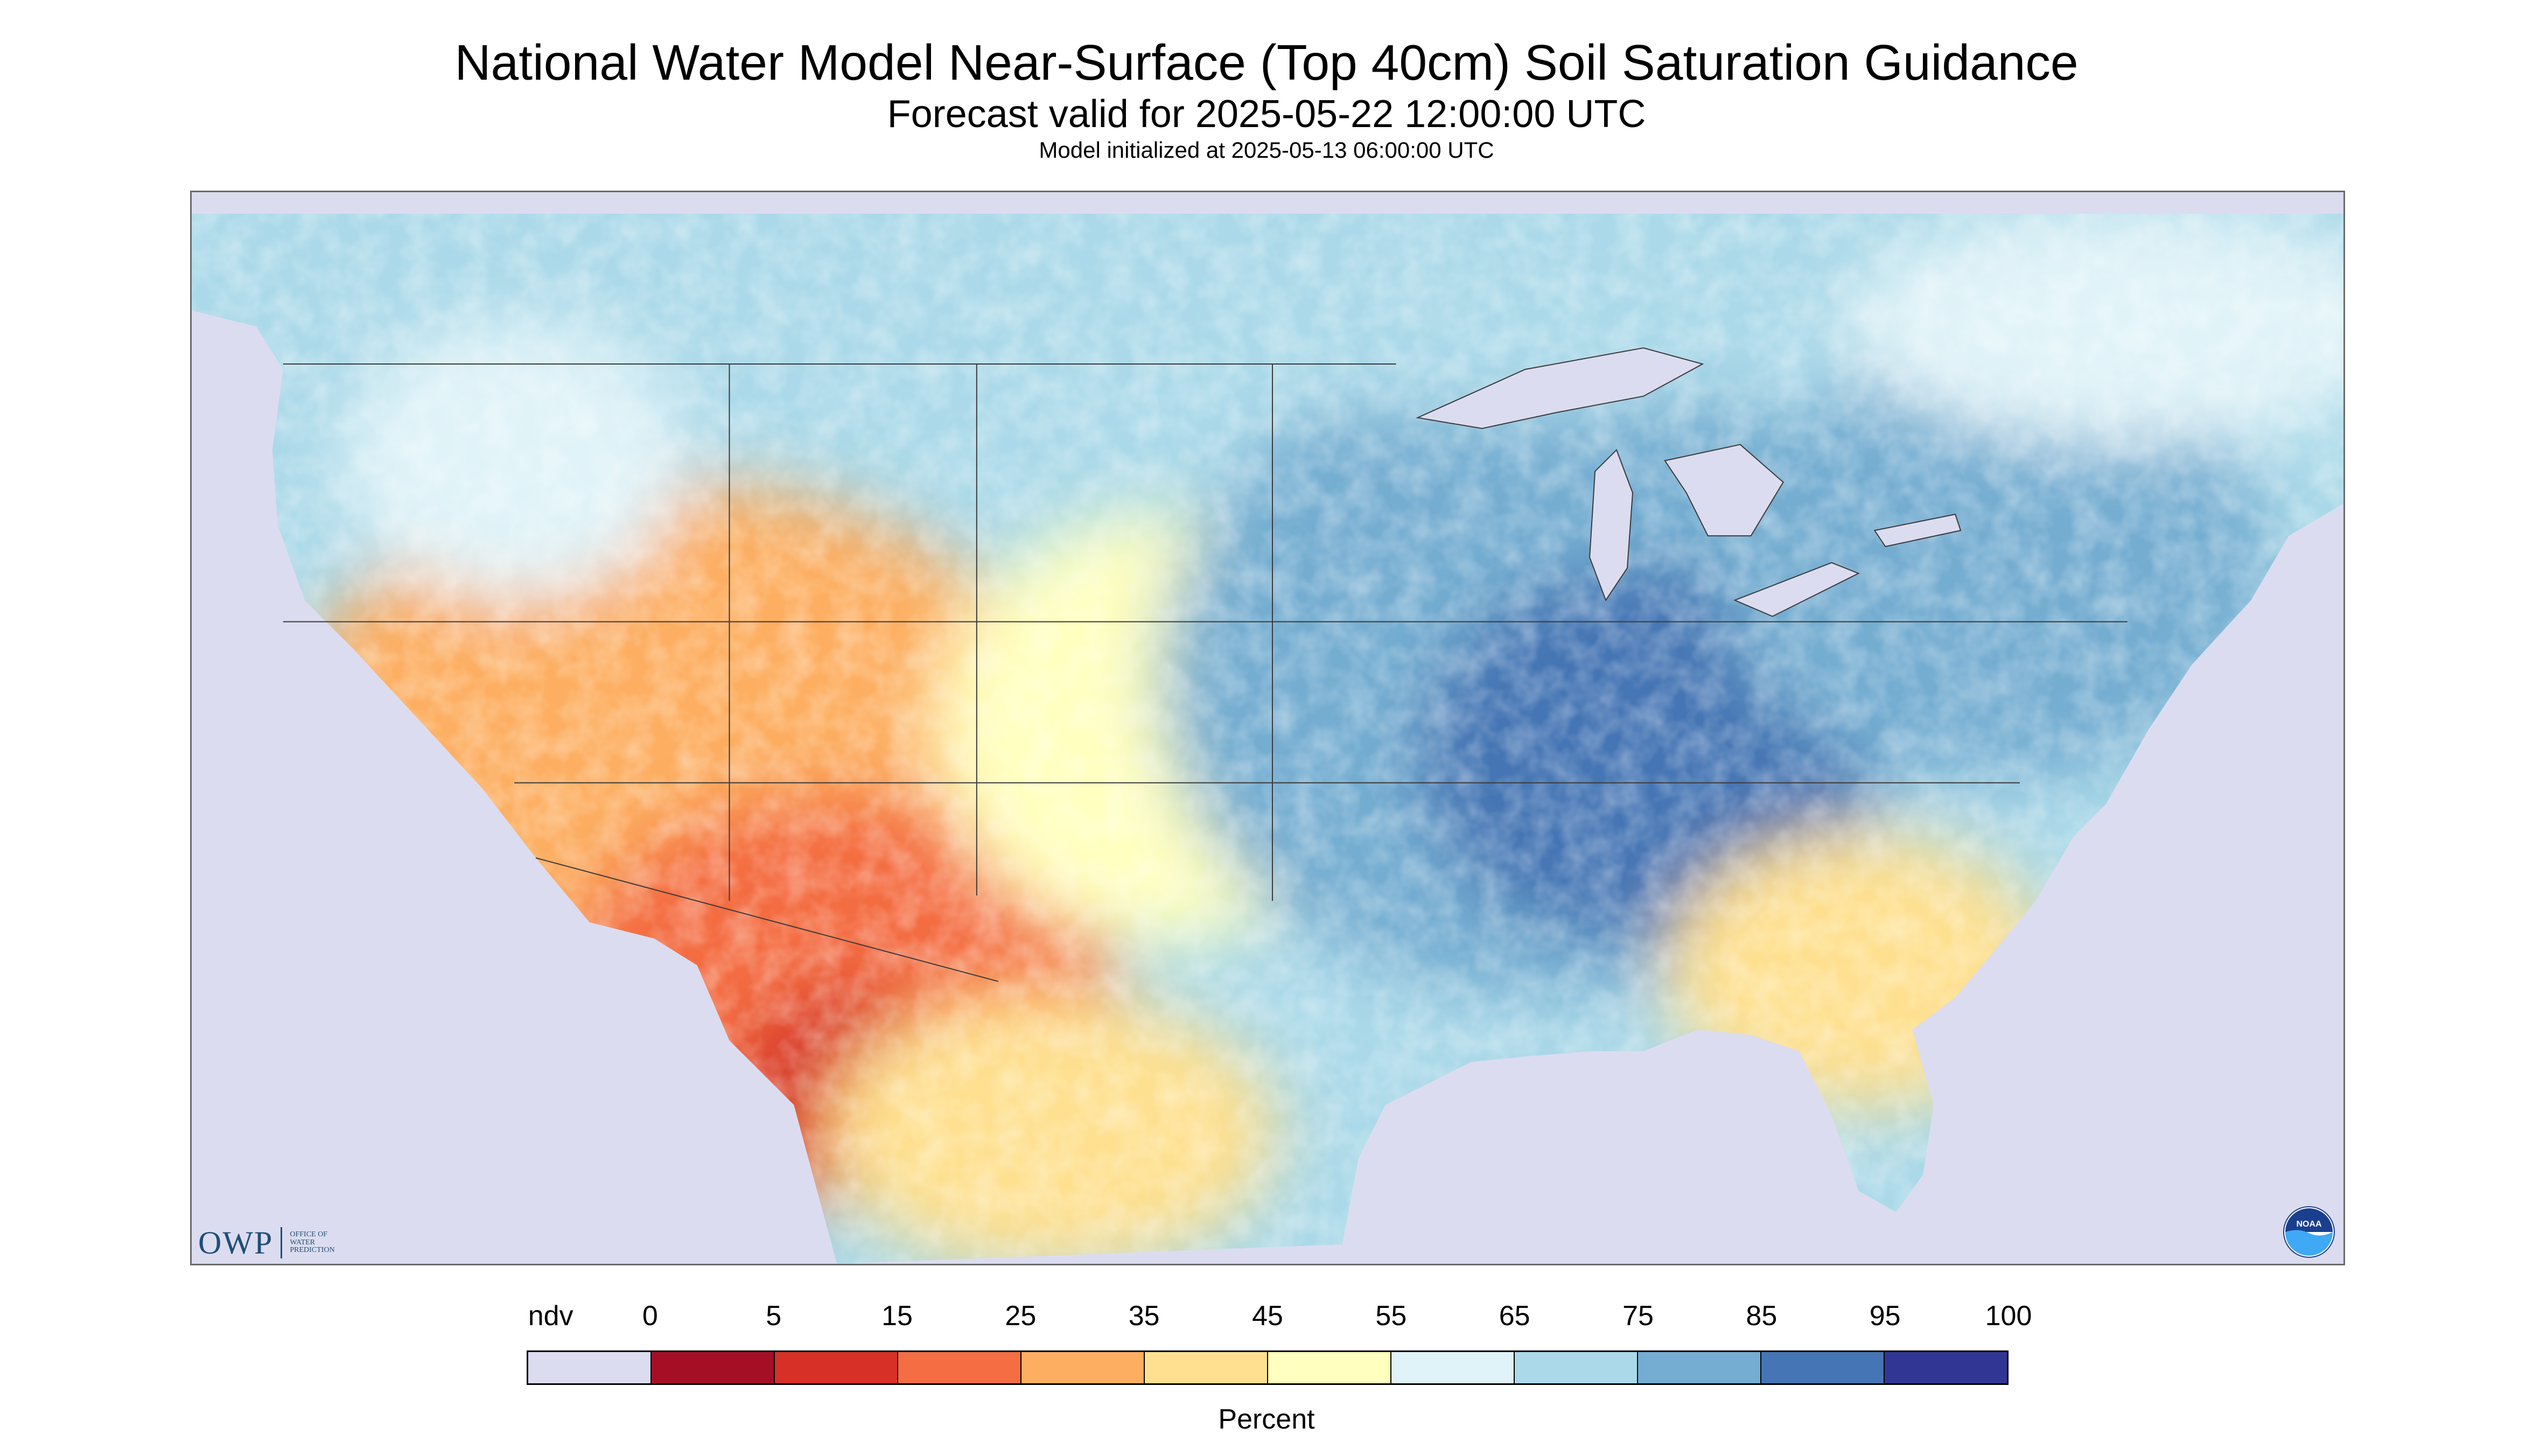 This screenshot has width=2533, height=1456. I want to click on noaa-logo-text: NOAA, so click(2309, 1224).